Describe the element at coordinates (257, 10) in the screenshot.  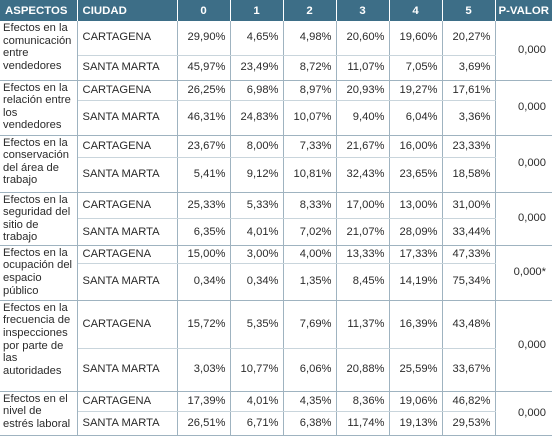
I see `header-score-1: 1` at that location.